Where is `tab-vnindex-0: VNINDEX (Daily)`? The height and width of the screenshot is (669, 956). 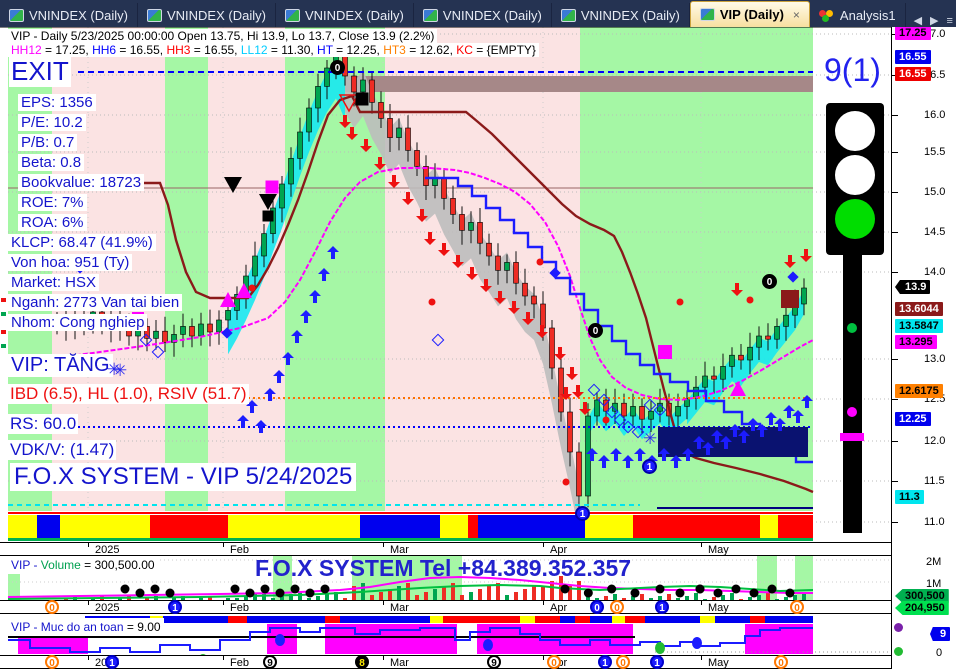 tab-vnindex-0: VNINDEX (Daily) is located at coordinates (69, 15).